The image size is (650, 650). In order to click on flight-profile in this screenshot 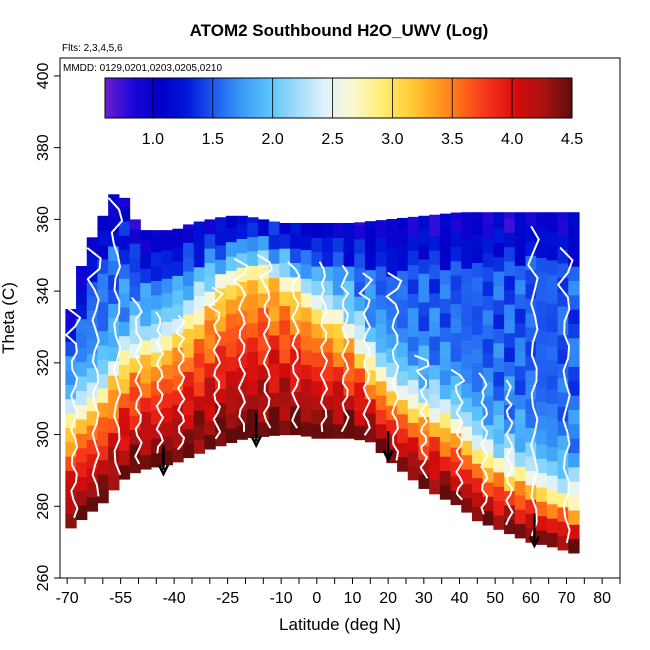, I will do `click(345, 348)`.